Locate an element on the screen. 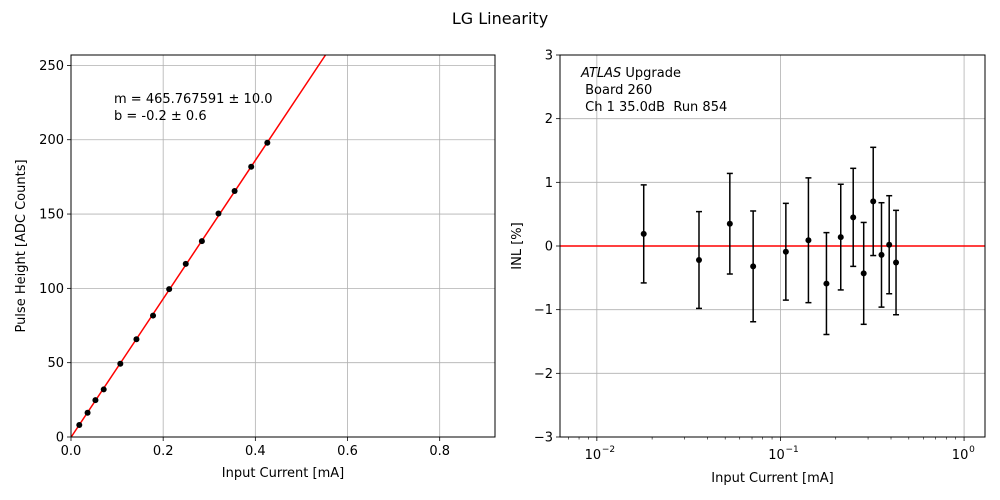 This screenshot has height=500, width=1000. left-x-tick-label: 0.6 is located at coordinates (347, 451).